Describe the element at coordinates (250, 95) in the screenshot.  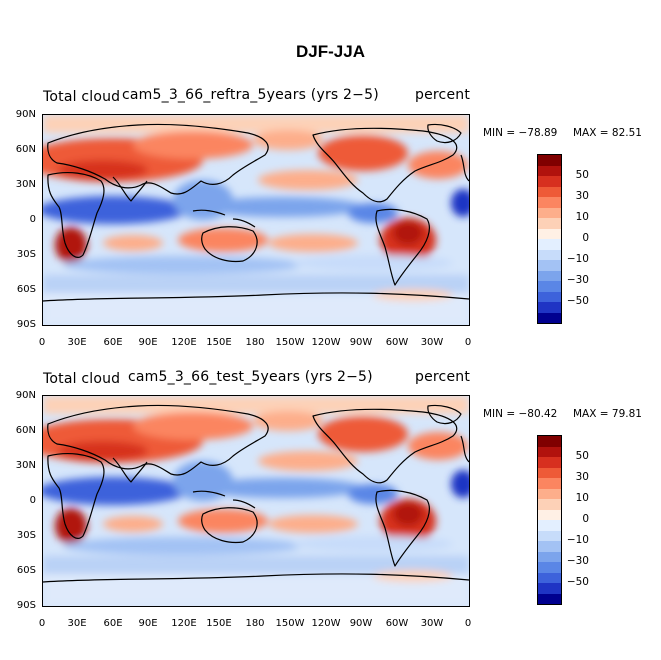
I see `panel-1-case: cam5_3_66_reftra_5years (yrs 2−5)` at that location.